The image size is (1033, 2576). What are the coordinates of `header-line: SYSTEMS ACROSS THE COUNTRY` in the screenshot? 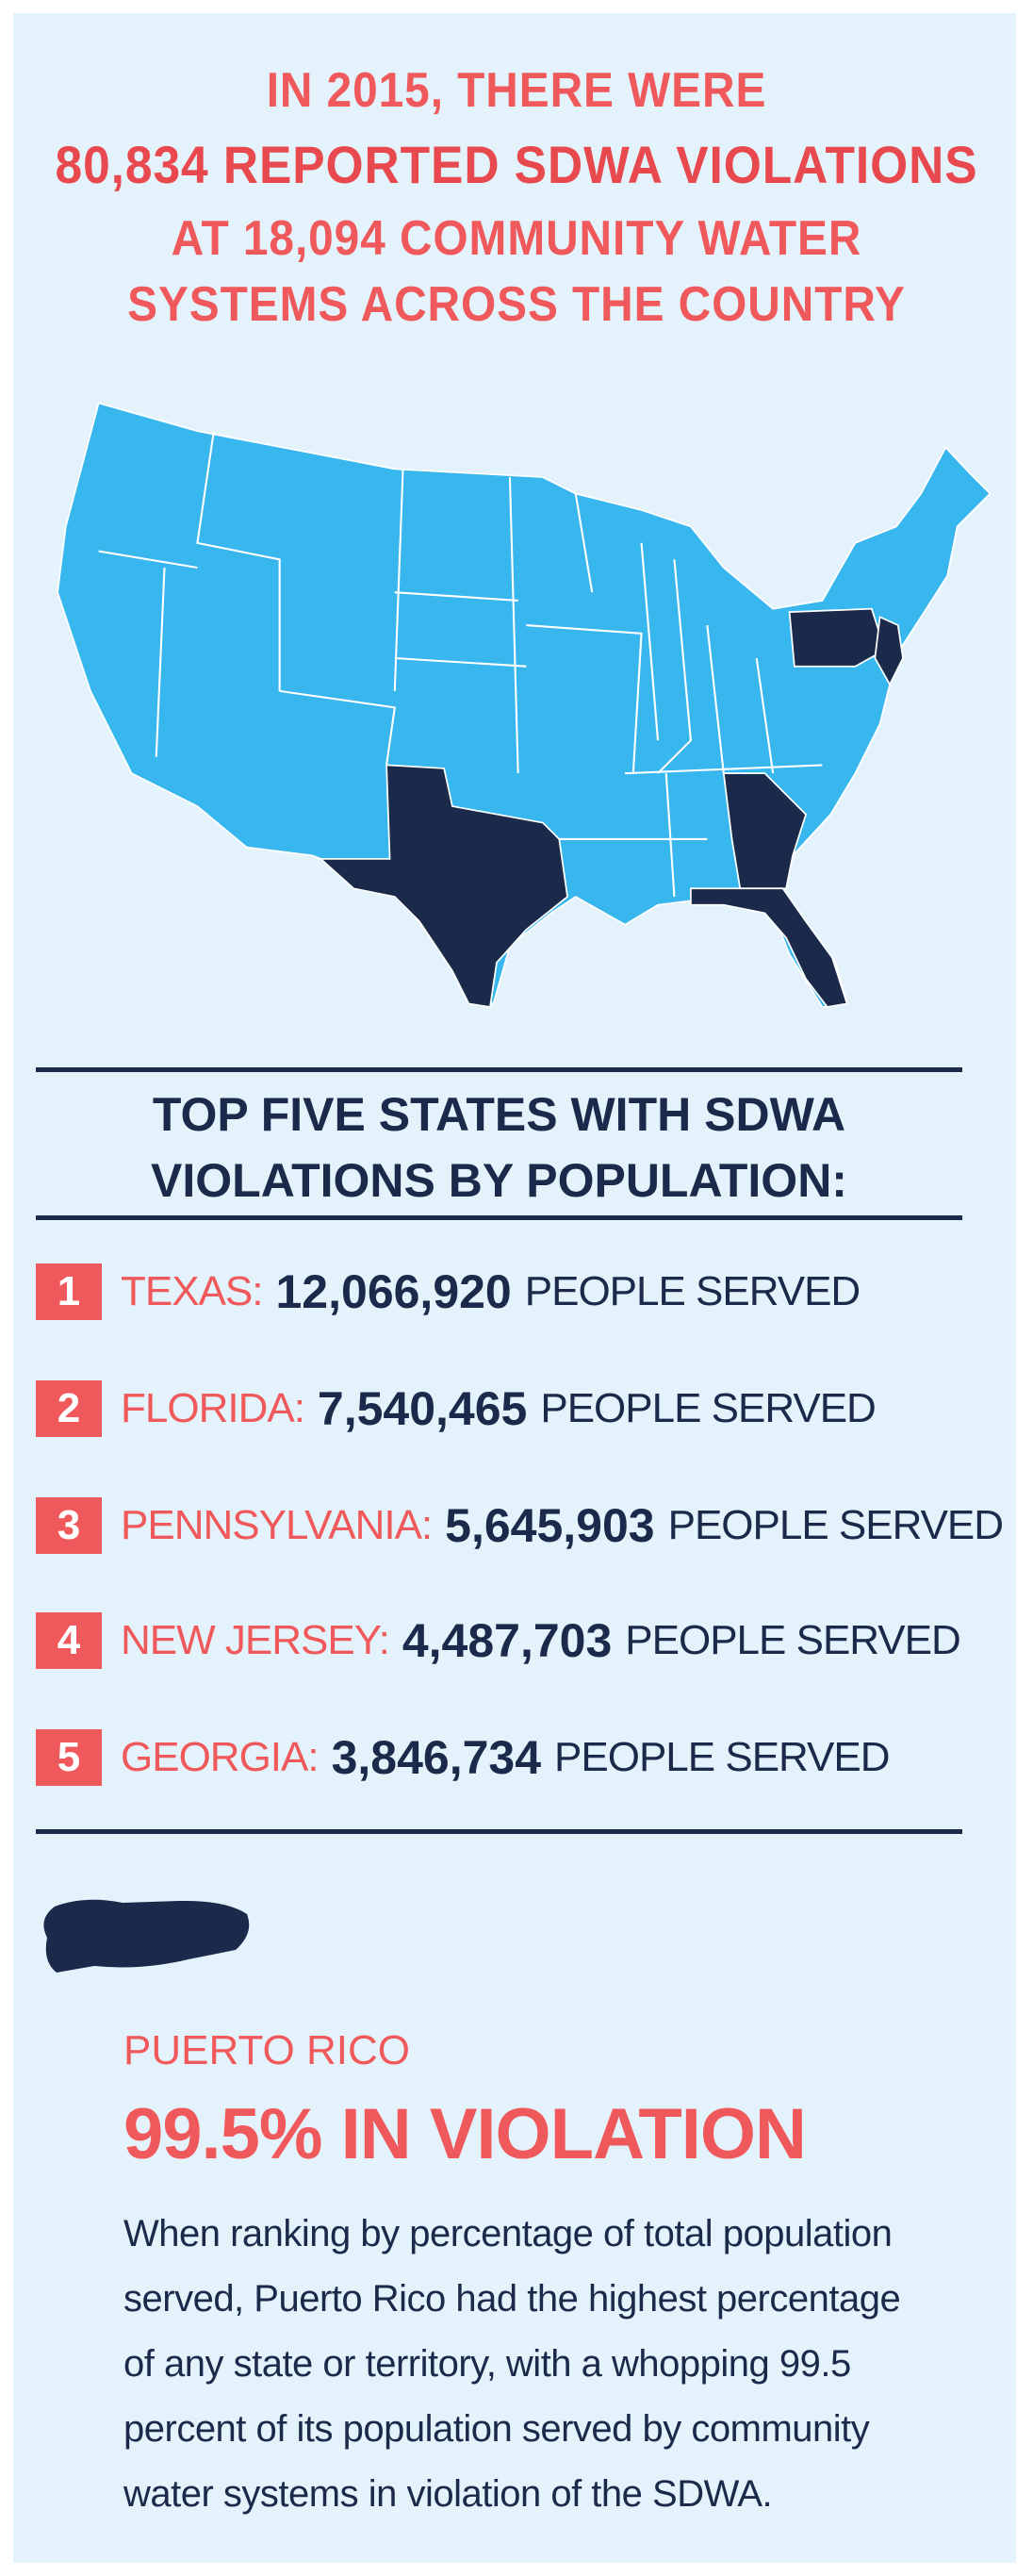 It's located at (516, 304).